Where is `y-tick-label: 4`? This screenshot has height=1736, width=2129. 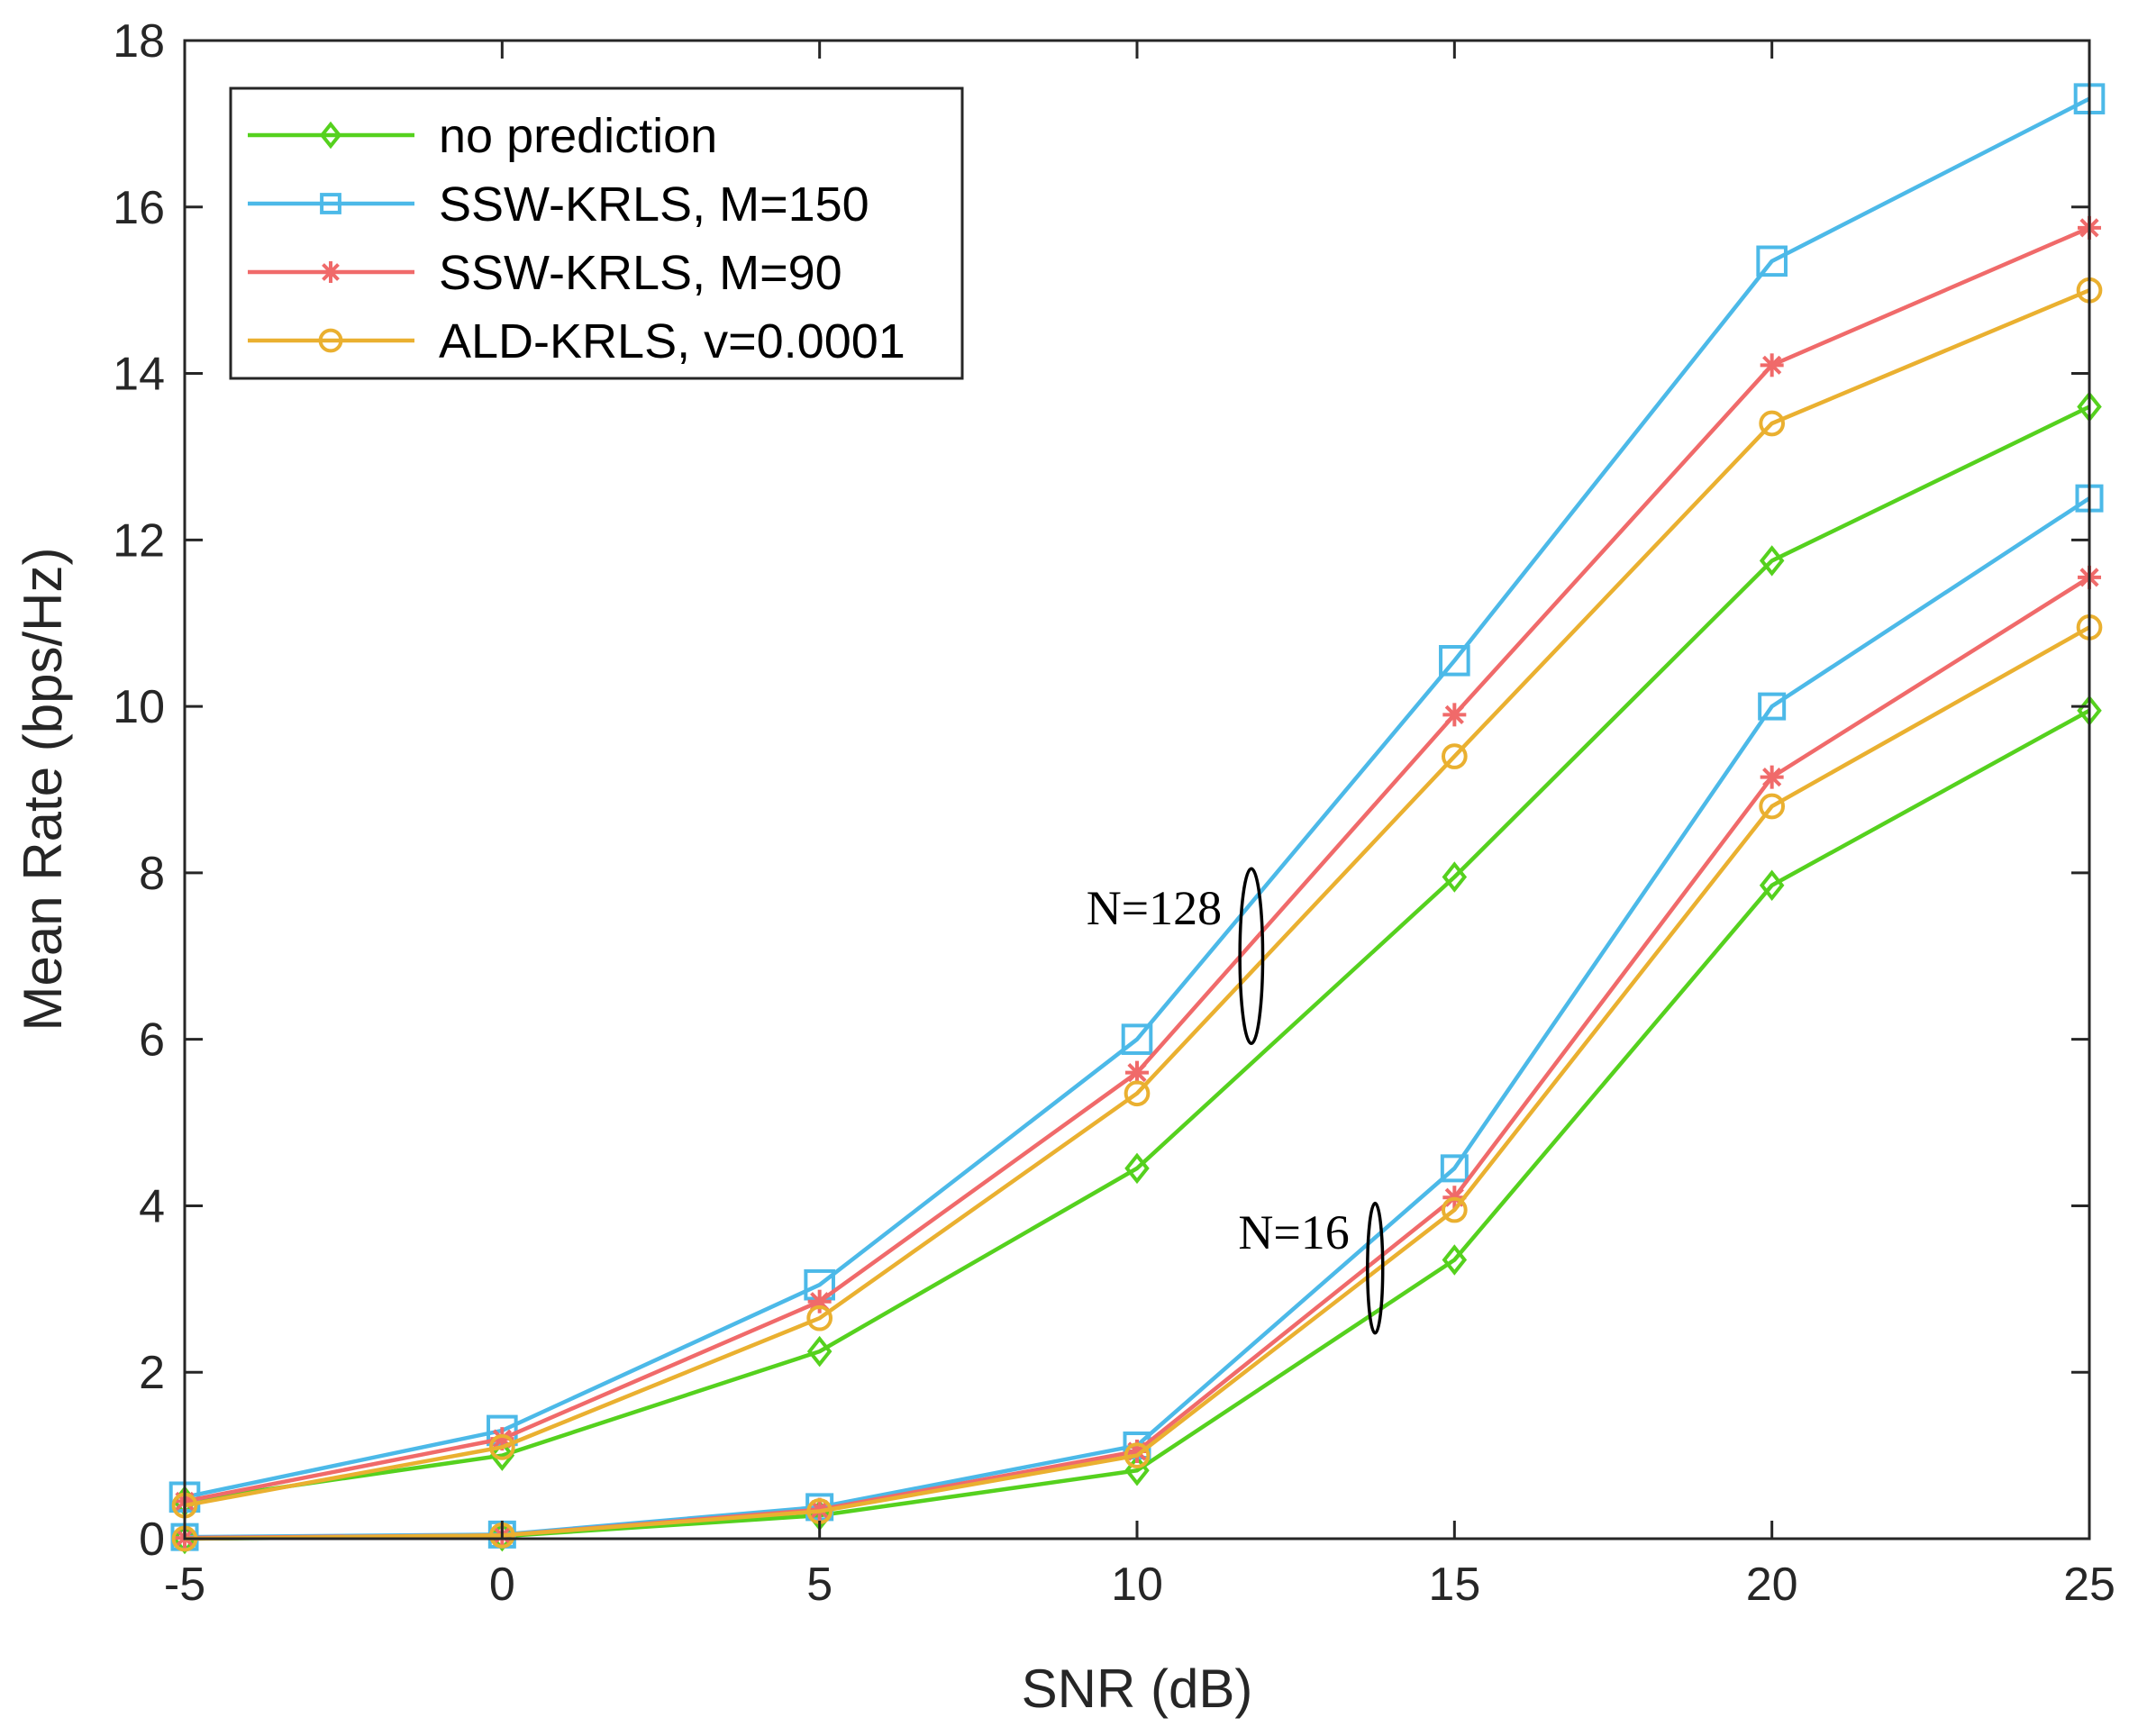 y-tick-label: 4 is located at coordinates (152, 1206).